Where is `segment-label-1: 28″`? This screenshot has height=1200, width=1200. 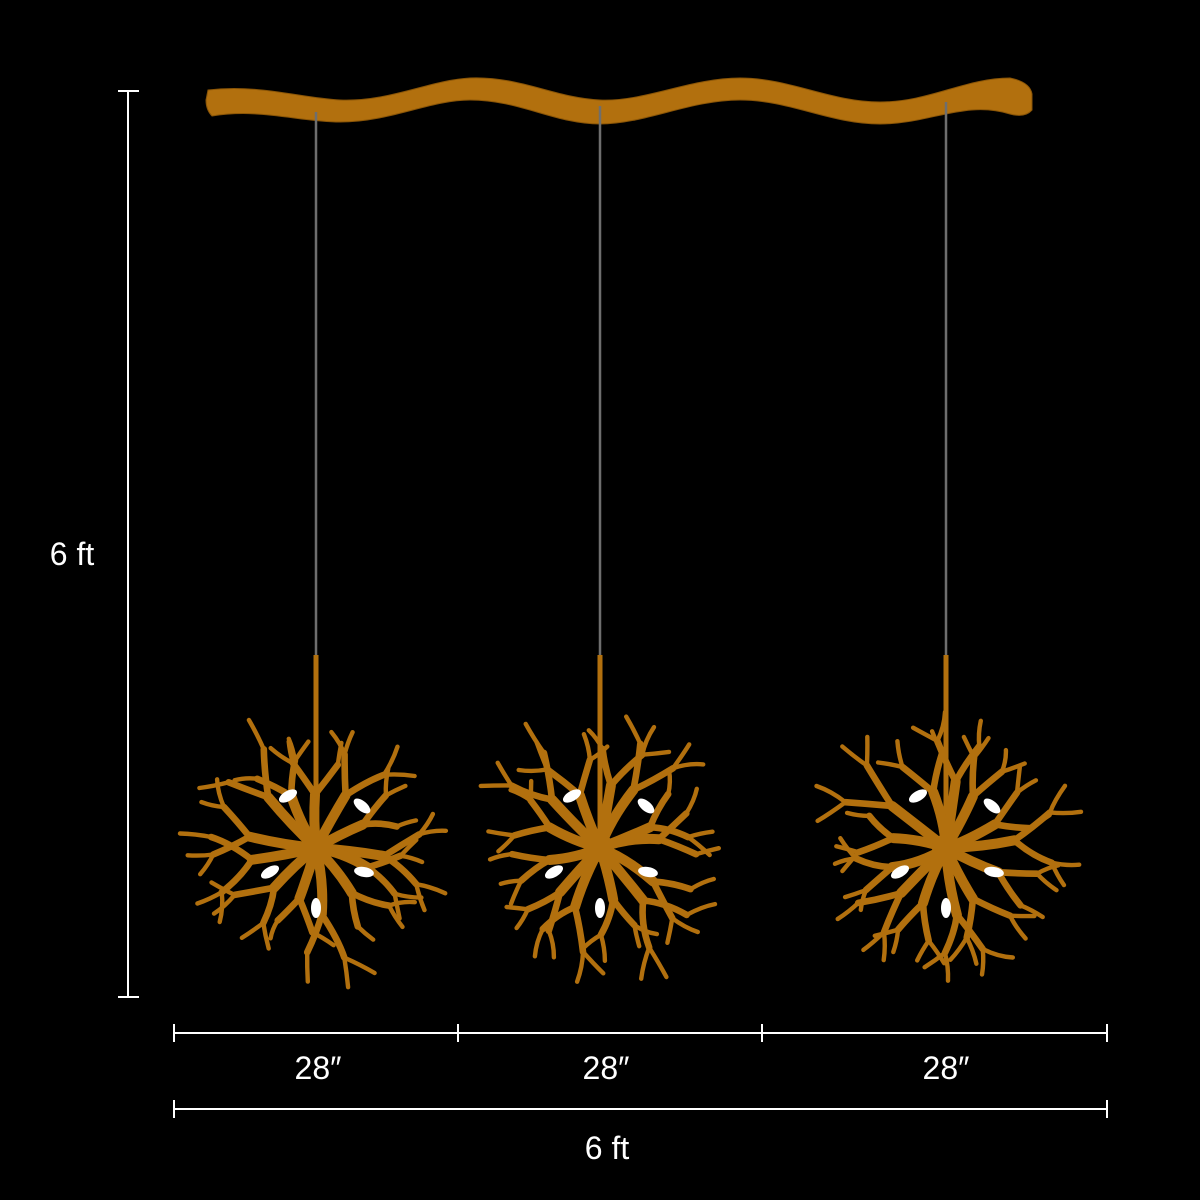
segment-label-1: 28″ is located at coordinates (318, 1068).